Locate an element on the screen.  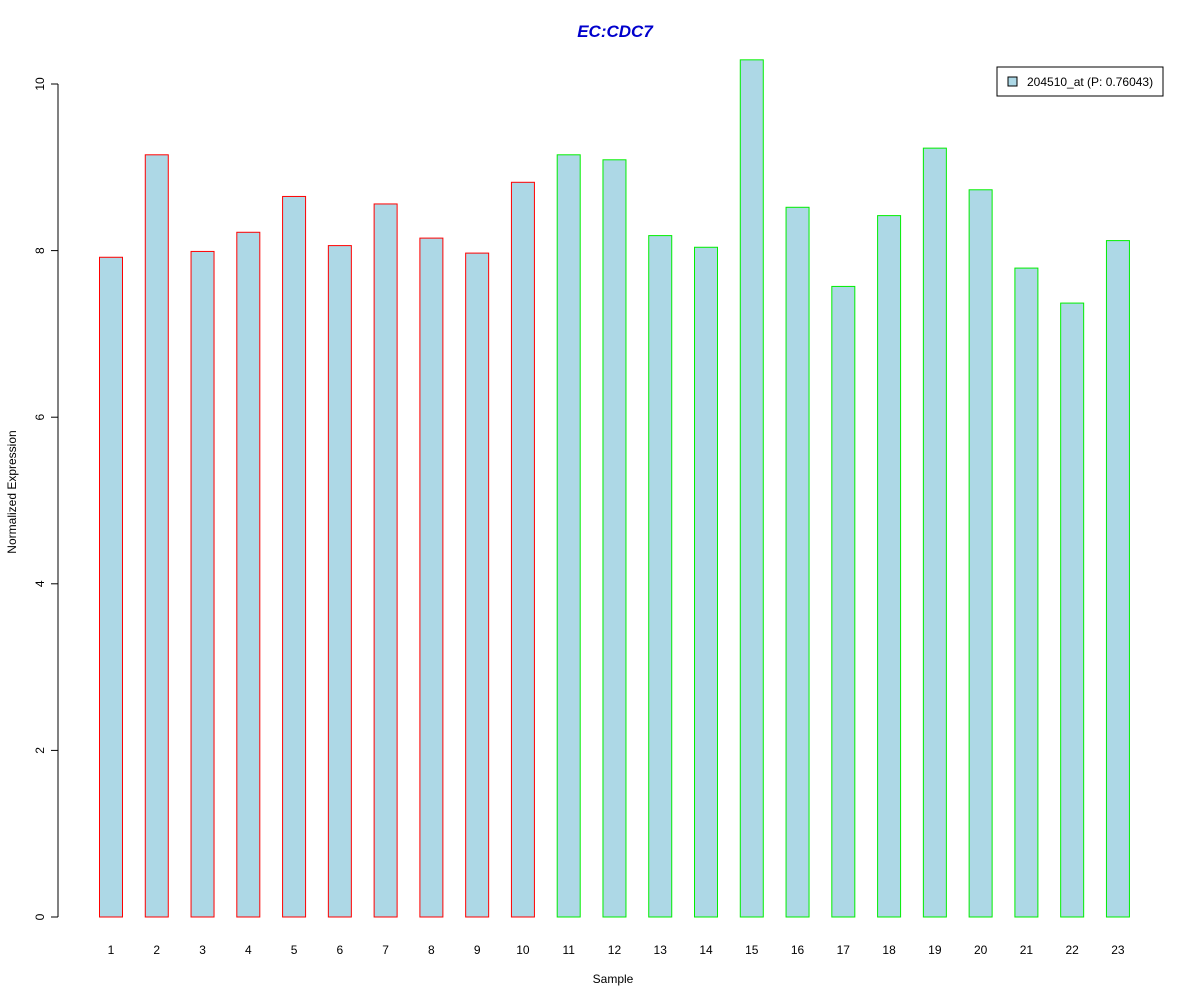
x-tick-label: 3 is located at coordinates (202, 950).